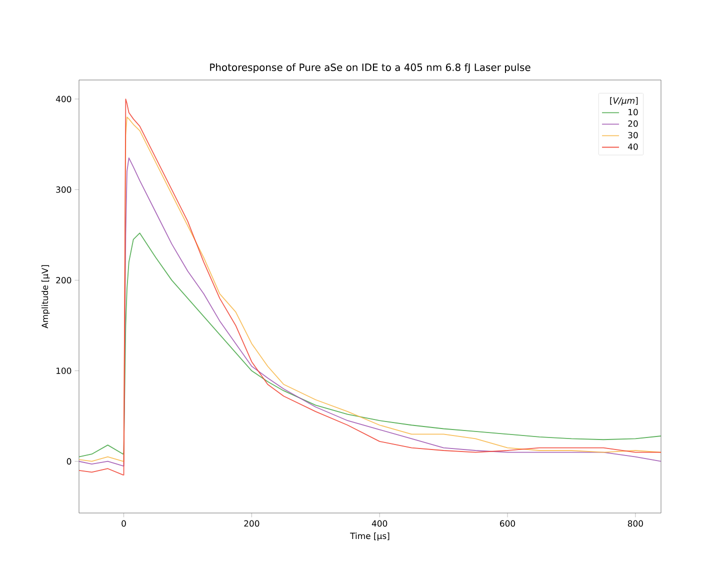 This screenshot has width=716, height=571. Describe the element at coordinates (633, 135) in the screenshot. I see `legend-label: 30` at that location.